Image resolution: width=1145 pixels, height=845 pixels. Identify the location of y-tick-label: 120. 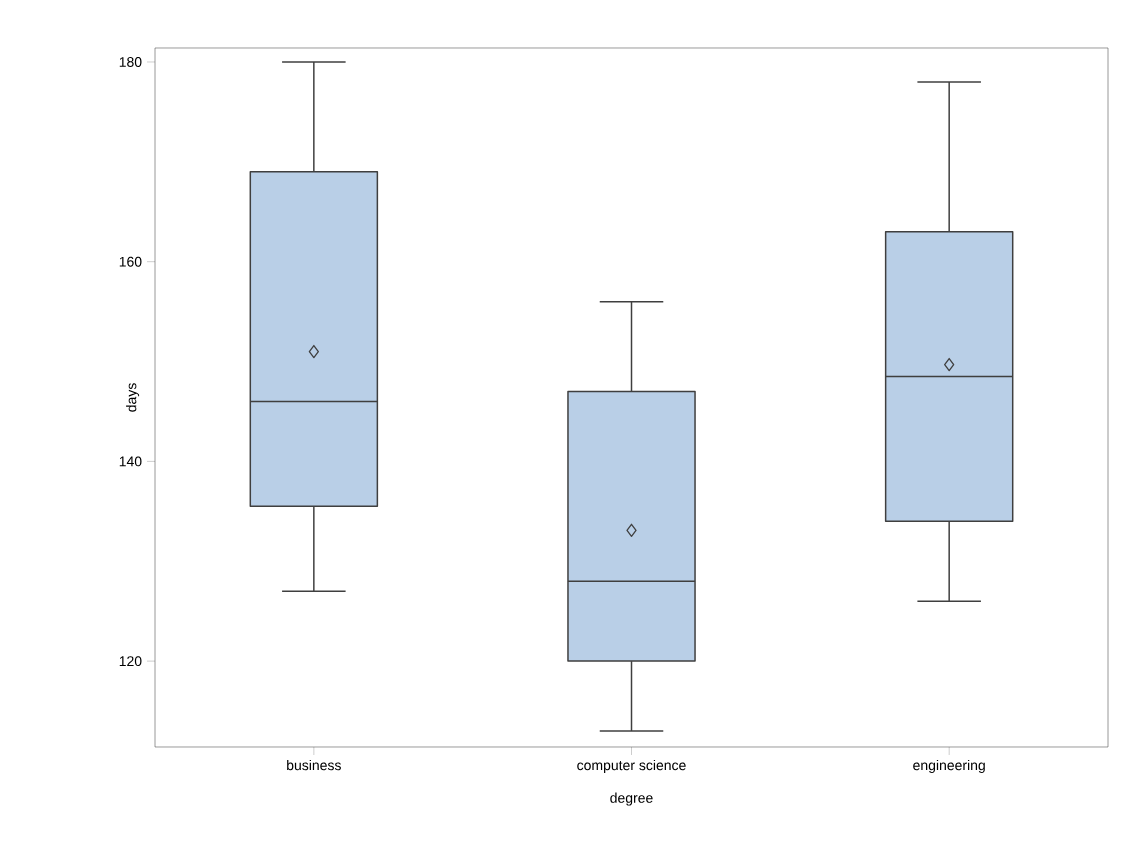
(130, 661).